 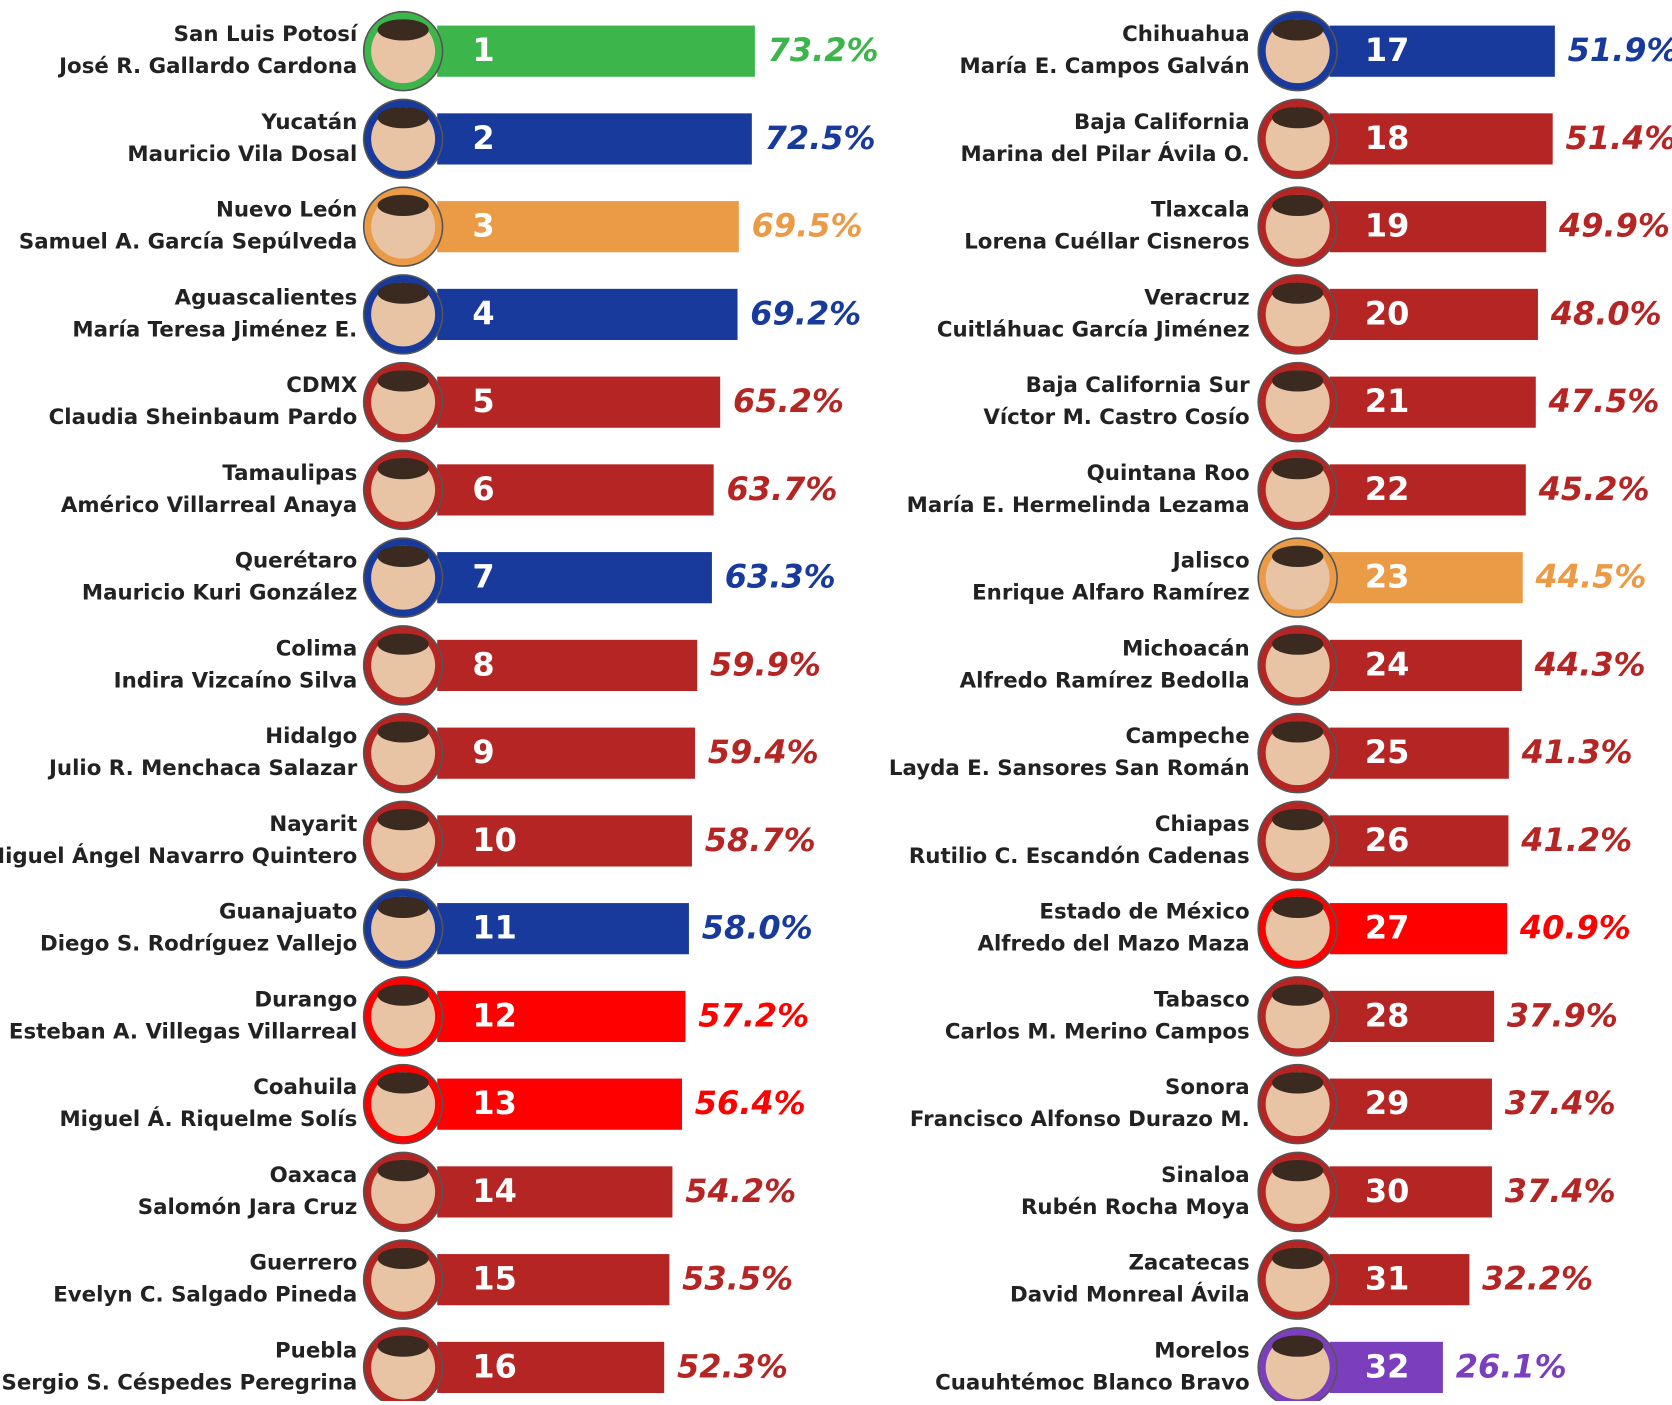 What do you see at coordinates (321, 385) in the screenshot?
I see `state-label: CDMX` at bounding box center [321, 385].